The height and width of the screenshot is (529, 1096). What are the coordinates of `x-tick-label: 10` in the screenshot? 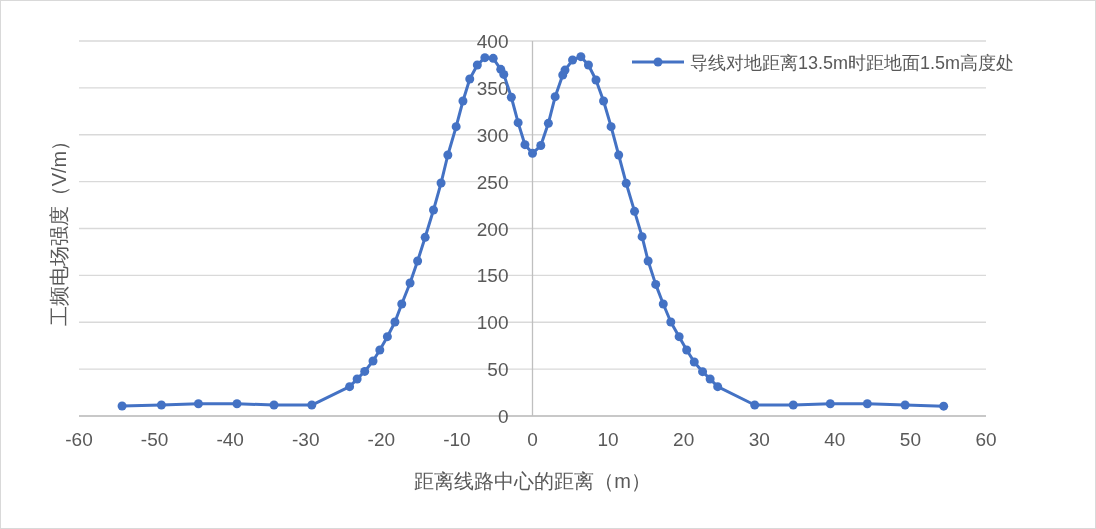 It's located at (608, 439).